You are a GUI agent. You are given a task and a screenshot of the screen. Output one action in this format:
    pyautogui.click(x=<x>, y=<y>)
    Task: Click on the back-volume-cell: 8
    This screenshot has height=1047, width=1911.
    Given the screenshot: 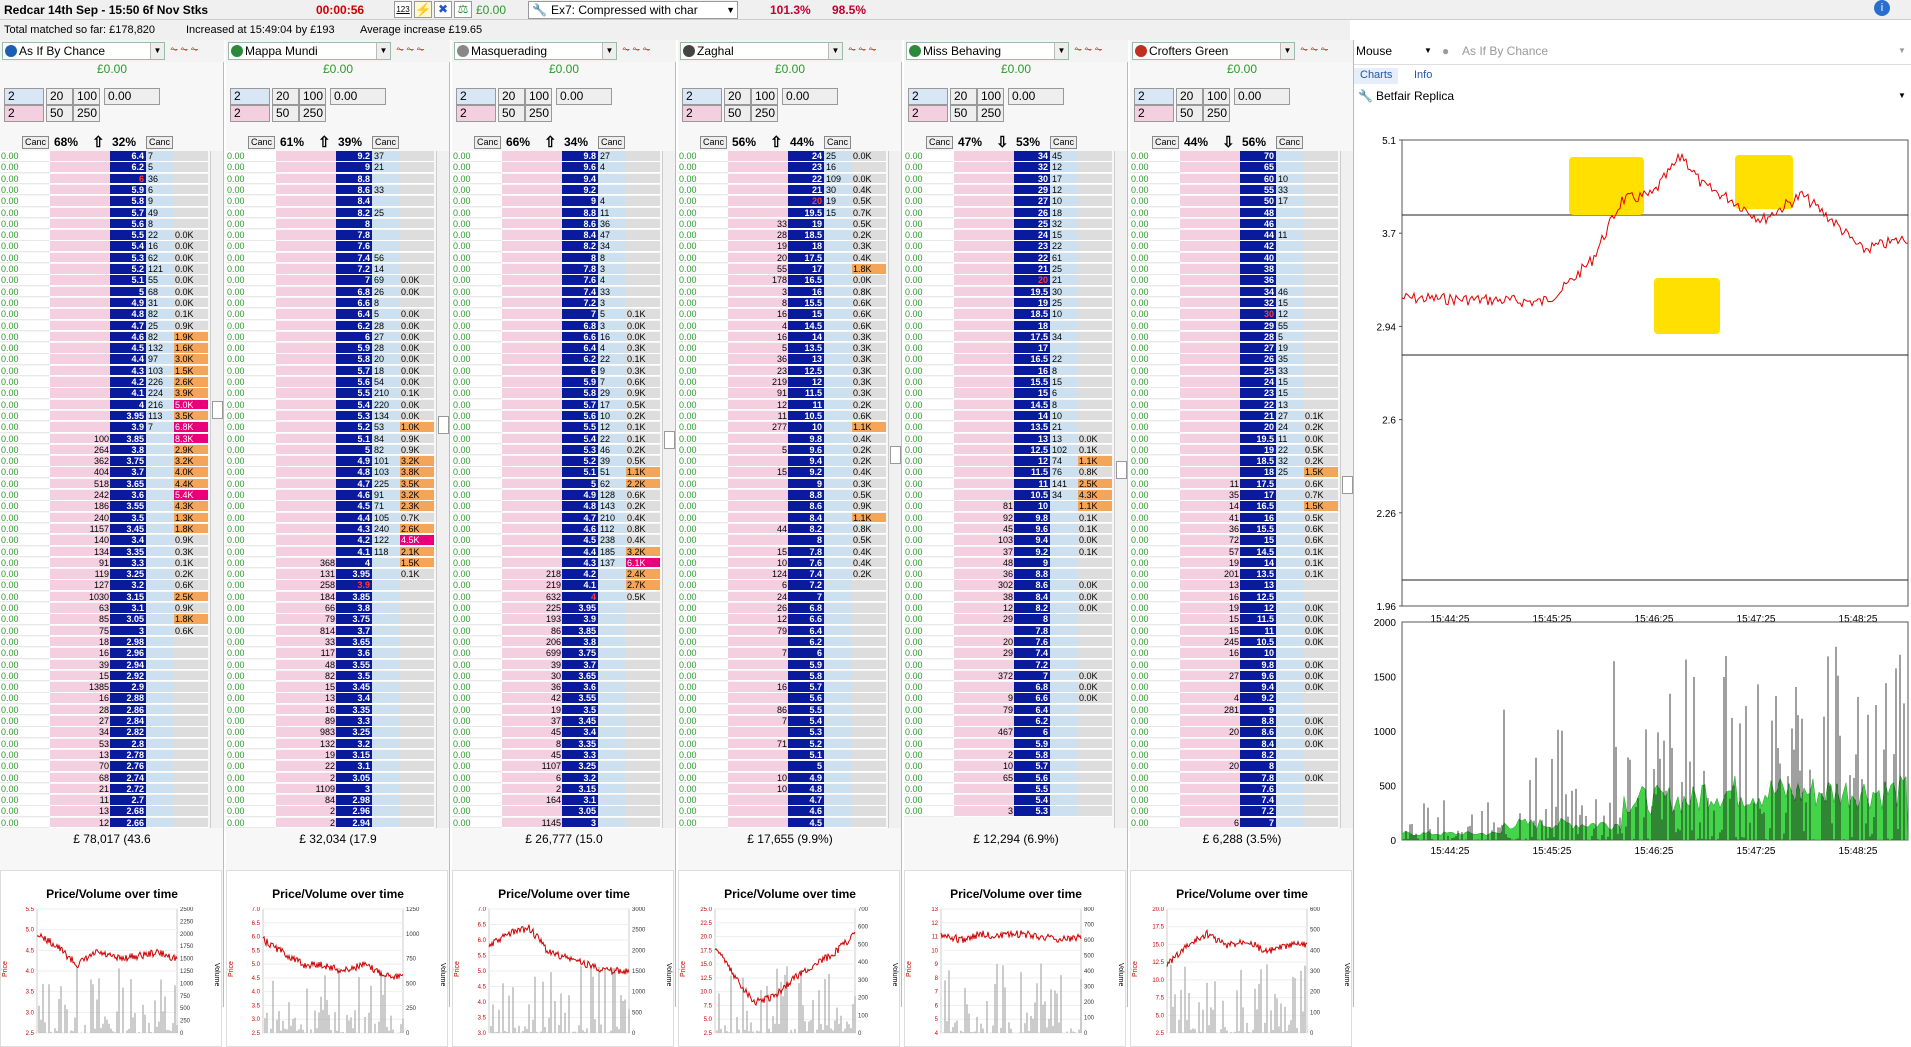 What is the action you would take?
    pyautogui.click(x=771, y=303)
    